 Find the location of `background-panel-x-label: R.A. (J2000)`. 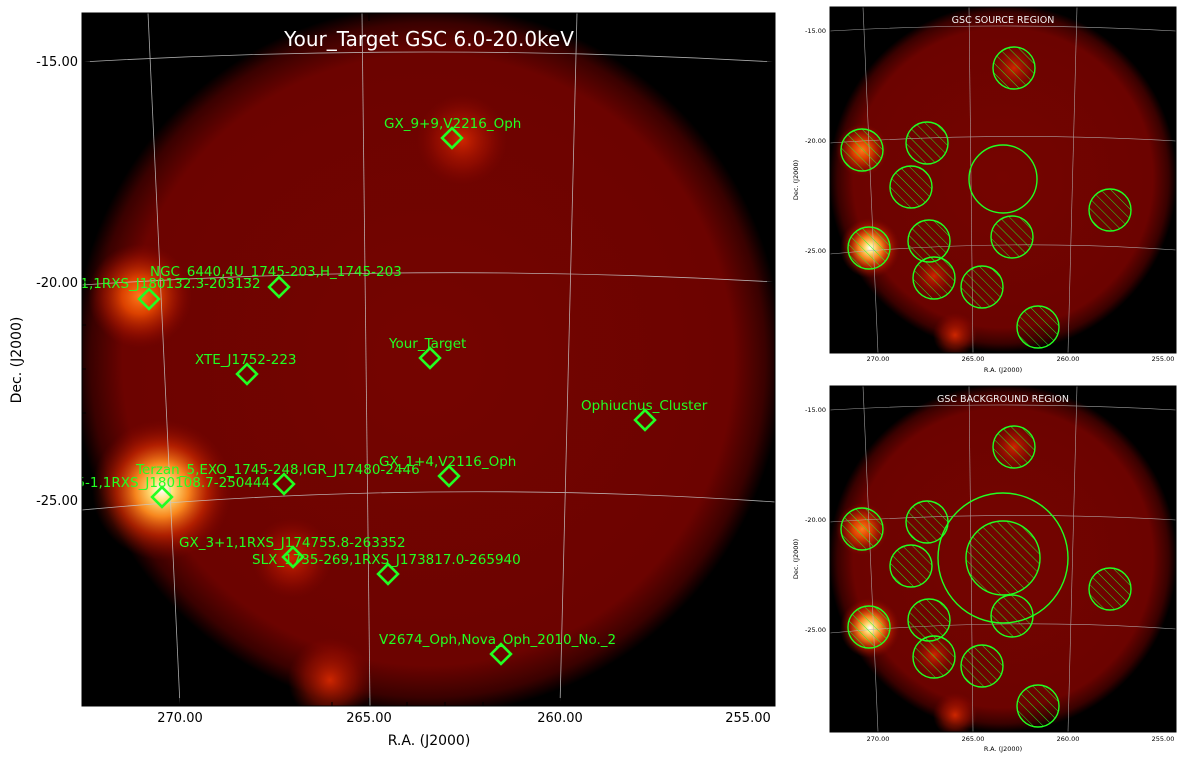

background-panel-x-label: R.A. (J2000) is located at coordinates (1003, 749).